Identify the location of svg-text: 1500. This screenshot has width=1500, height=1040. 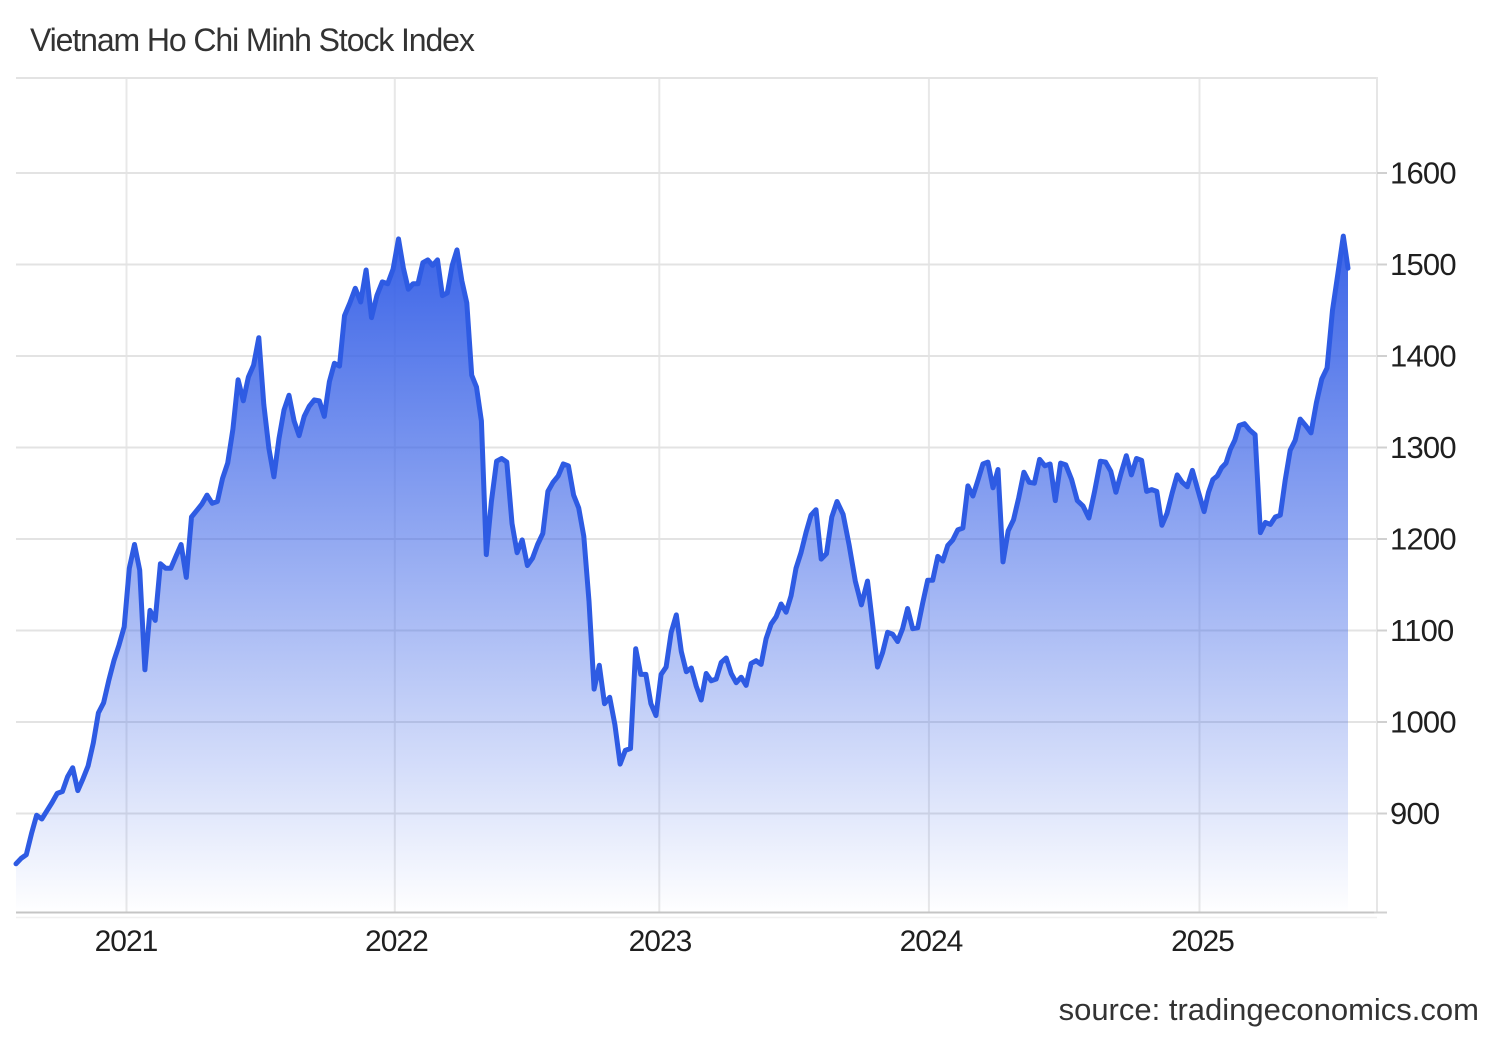
(1423, 264).